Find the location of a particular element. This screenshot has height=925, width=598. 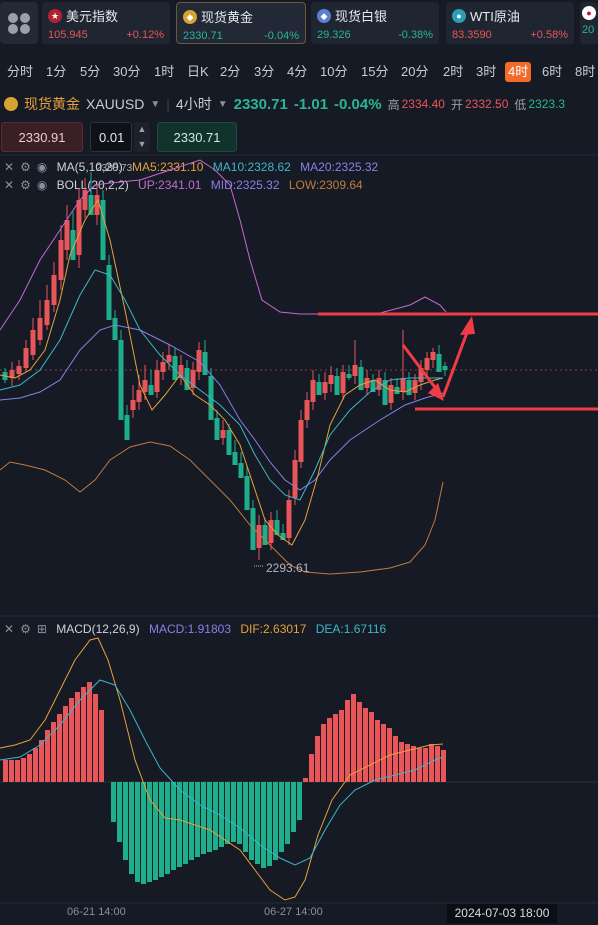

open-value: 2332.50 is located at coordinates (487, 104).